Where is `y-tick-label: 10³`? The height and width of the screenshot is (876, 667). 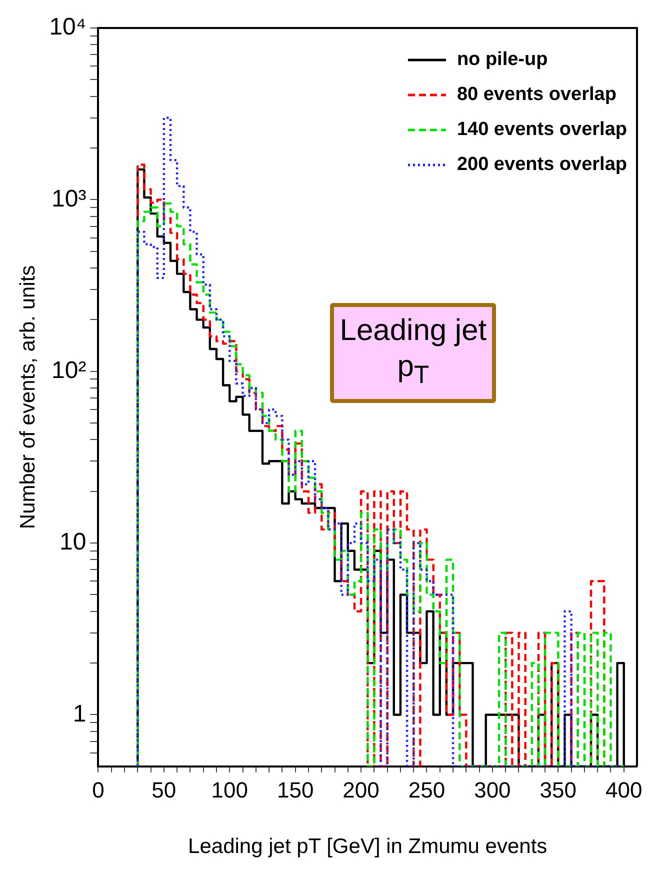
y-tick-label: 10³ is located at coordinates (69, 198).